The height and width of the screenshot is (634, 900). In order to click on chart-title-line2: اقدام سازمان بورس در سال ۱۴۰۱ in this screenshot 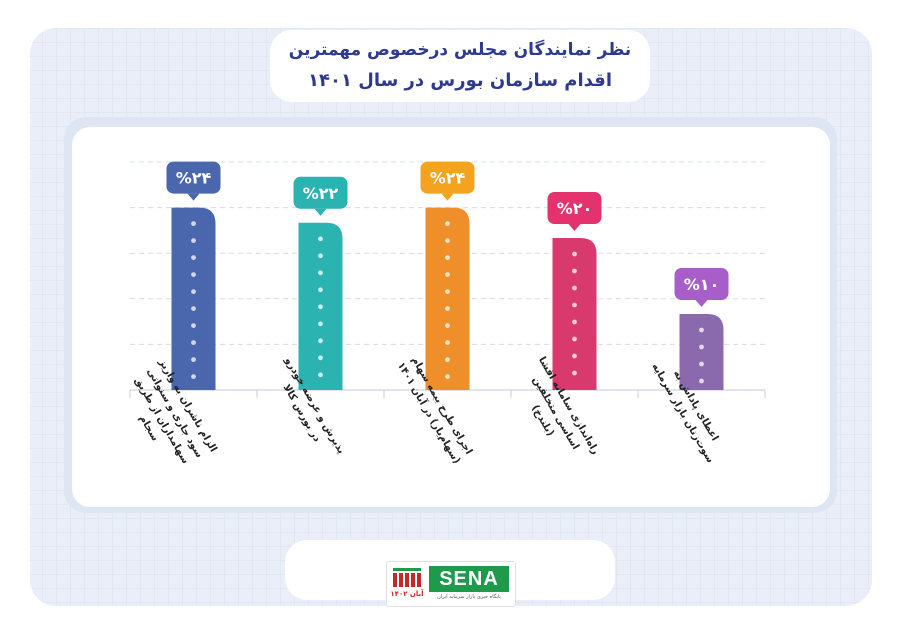, I will do `click(459, 80)`.